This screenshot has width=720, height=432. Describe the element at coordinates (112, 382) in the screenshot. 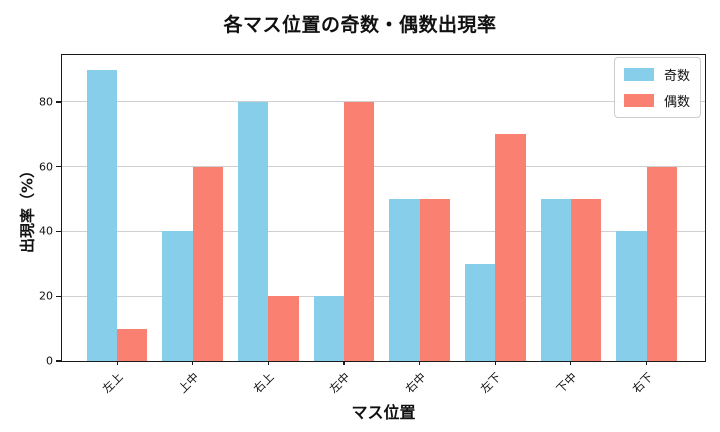

I see `x-tick-label: 左上` at that location.